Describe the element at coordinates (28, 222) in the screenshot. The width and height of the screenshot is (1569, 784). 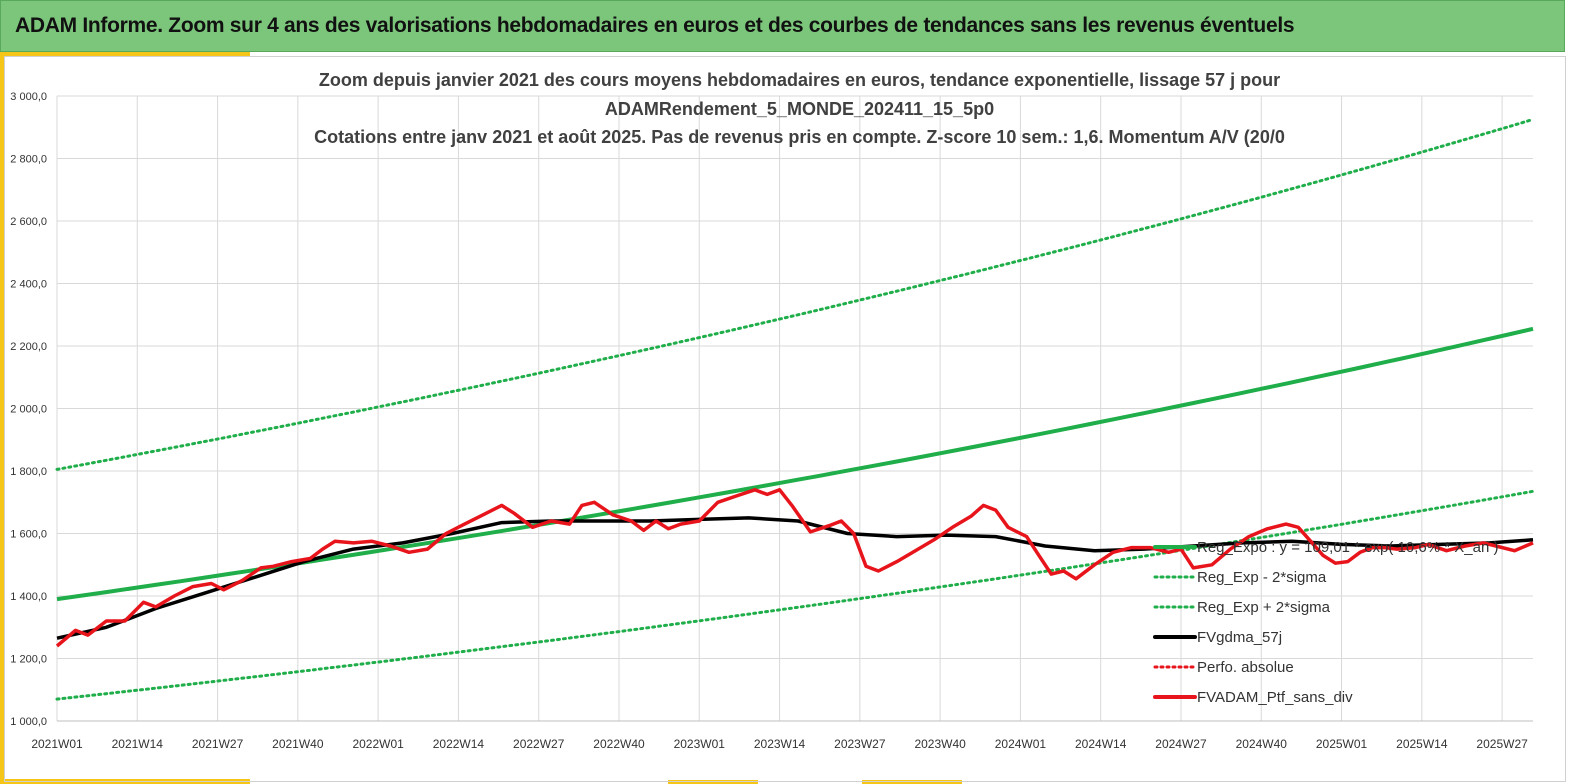
I see `y-tick-label: 2 600,0` at that location.